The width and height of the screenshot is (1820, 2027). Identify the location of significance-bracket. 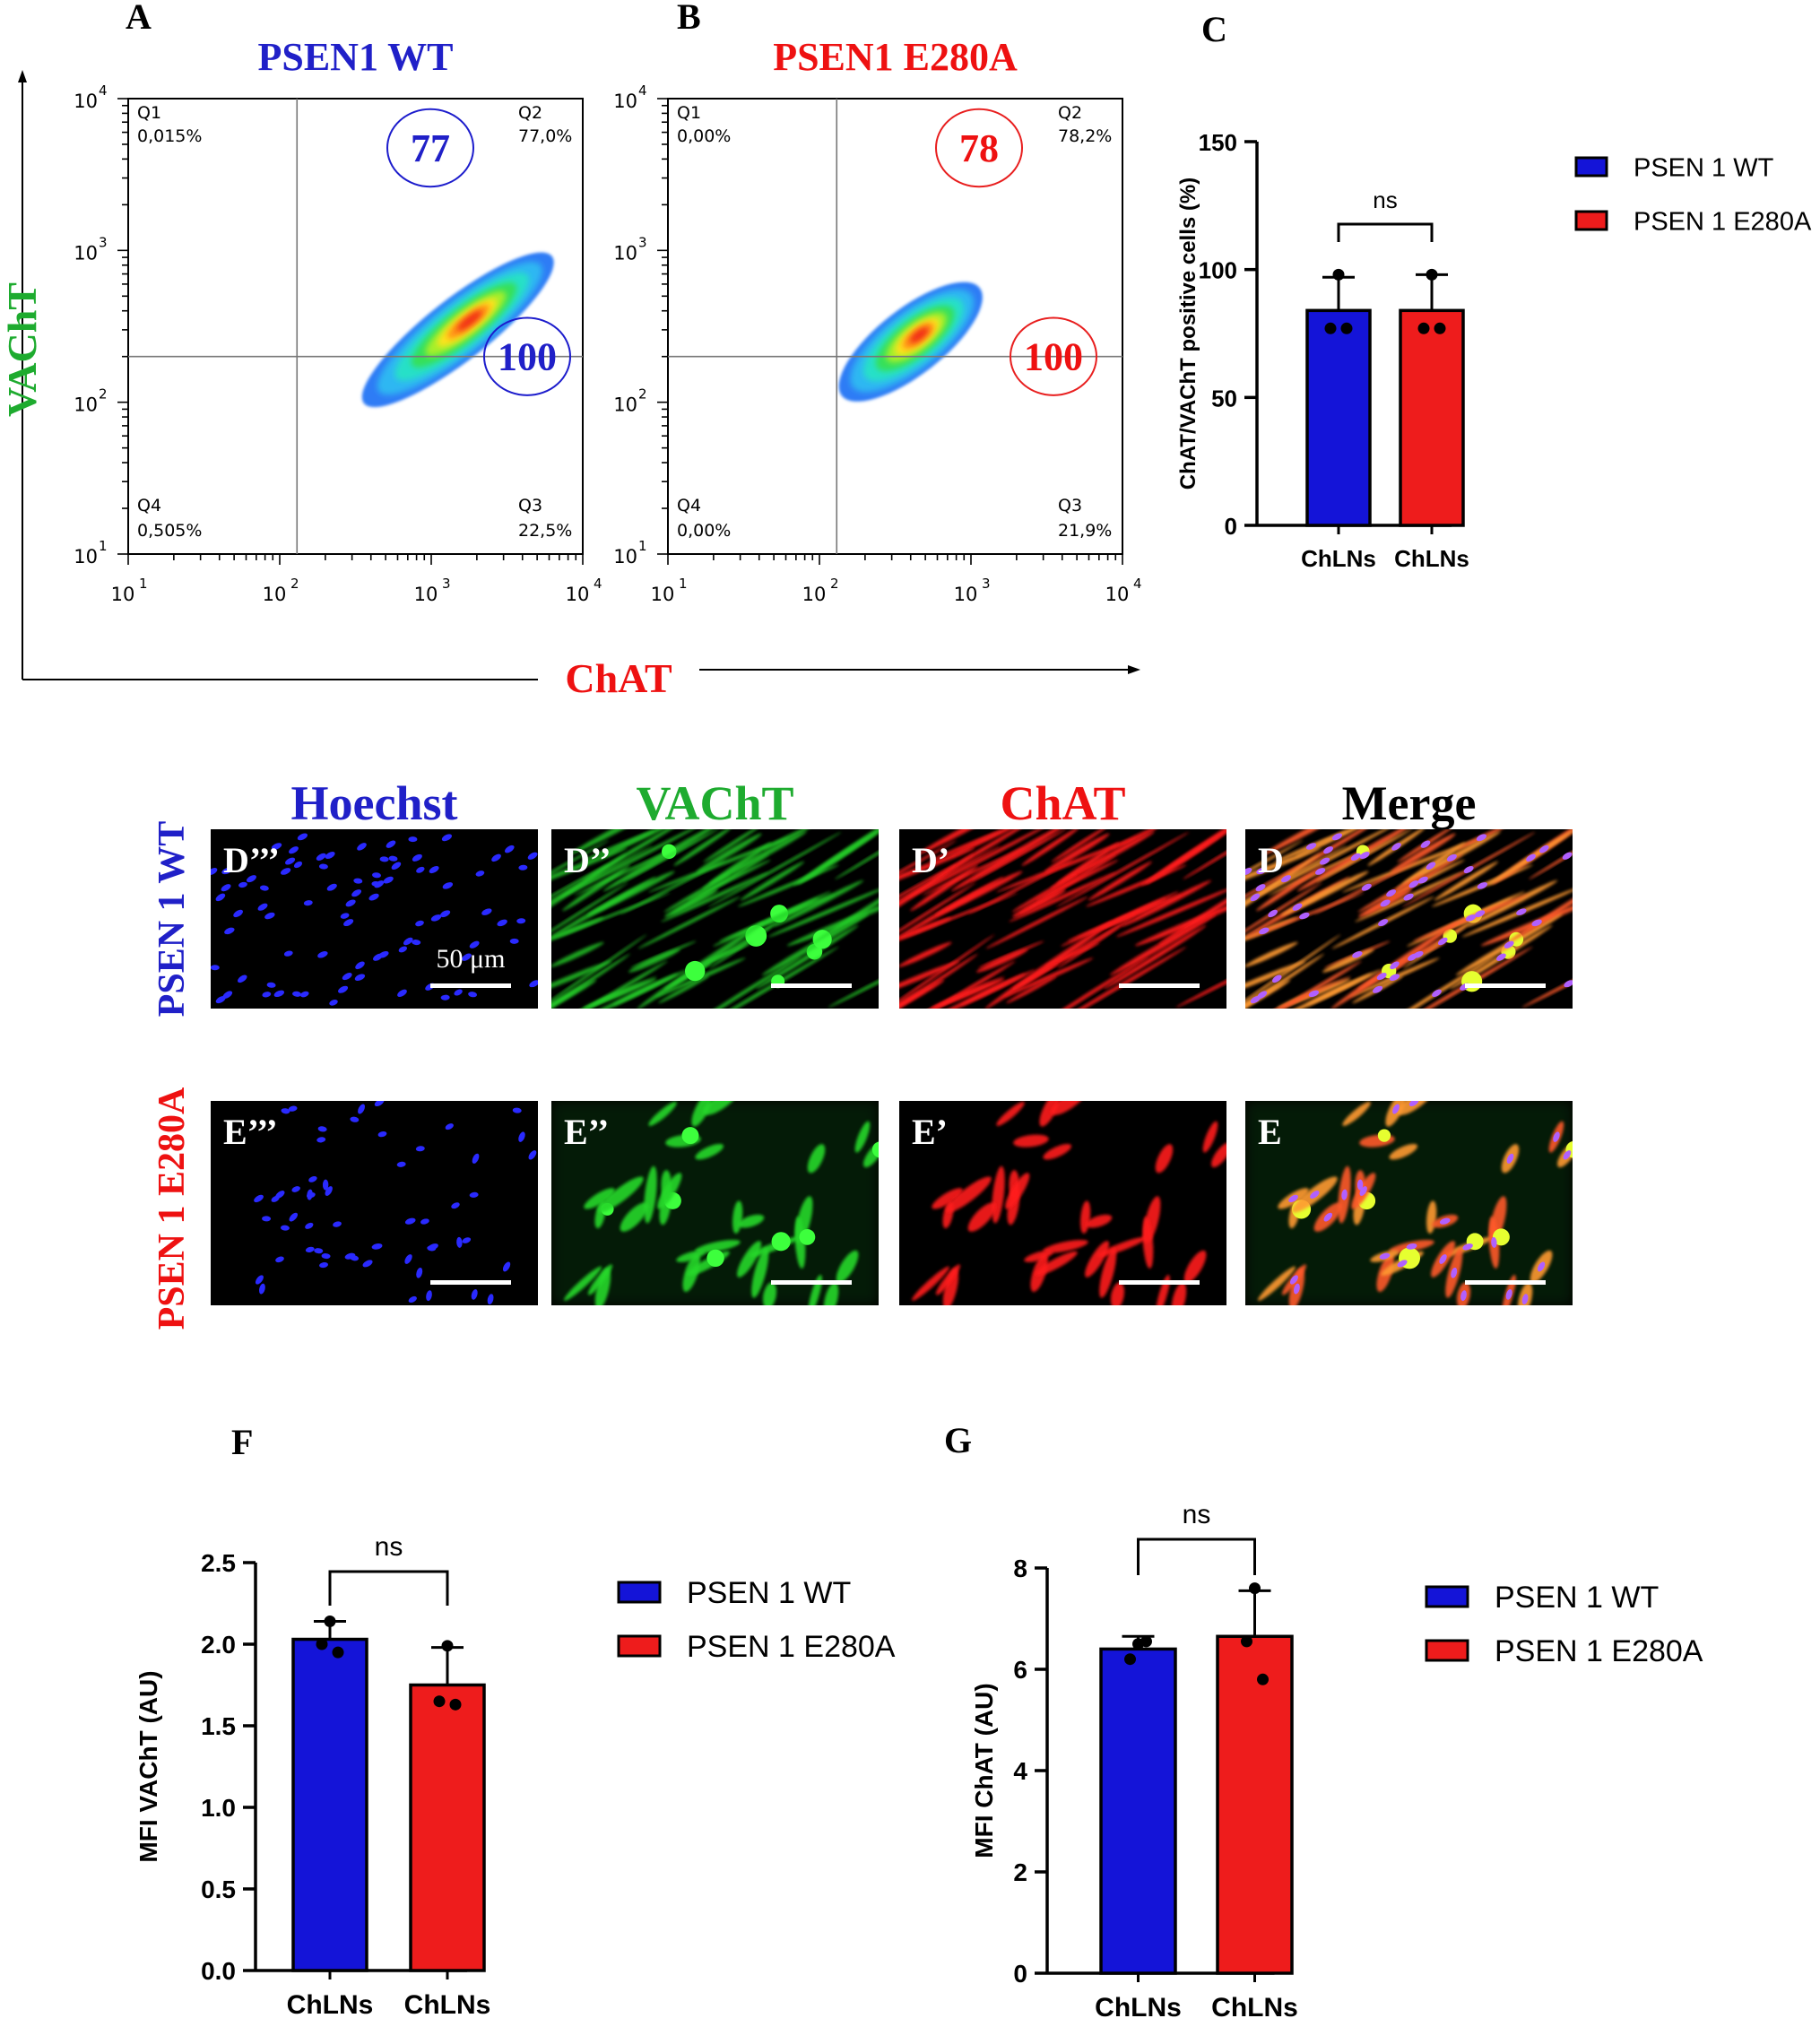
(388, 1588).